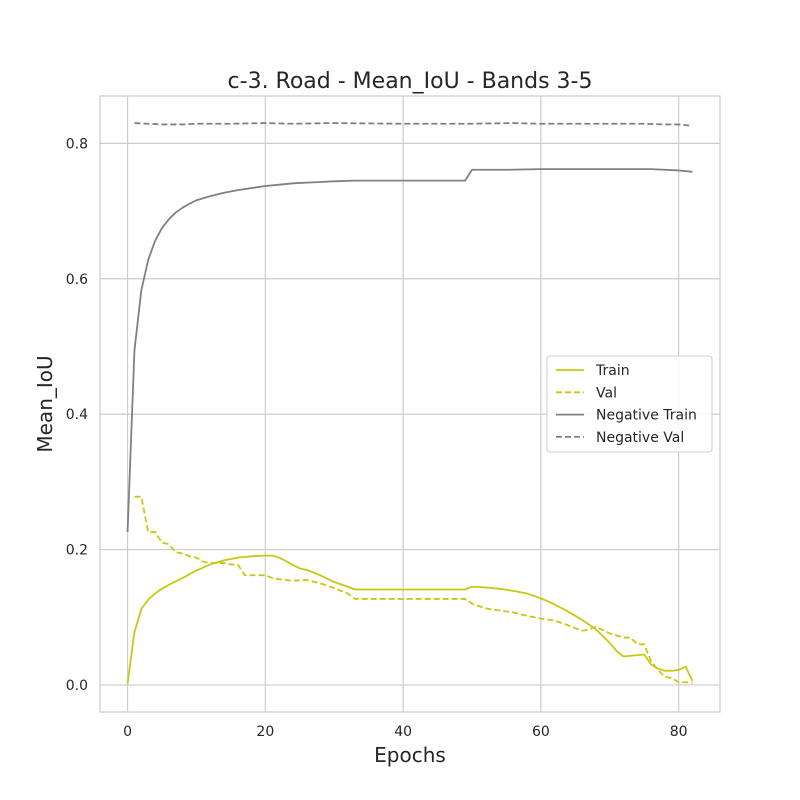  I want to click on chart-title: c-3. Road - Mean_IoU - Bands 3-5, so click(410, 81).